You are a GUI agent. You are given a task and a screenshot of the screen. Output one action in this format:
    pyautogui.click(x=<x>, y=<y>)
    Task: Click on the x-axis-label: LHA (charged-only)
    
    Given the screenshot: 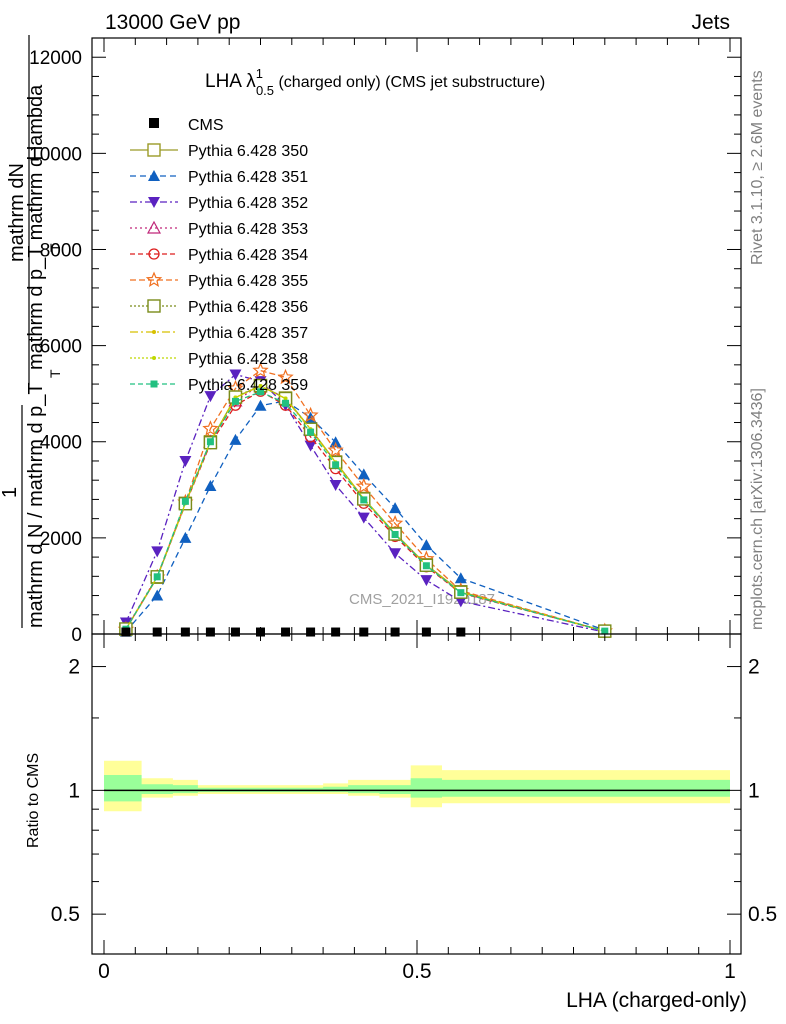 What is the action you would take?
    pyautogui.click(x=656, y=1000)
    